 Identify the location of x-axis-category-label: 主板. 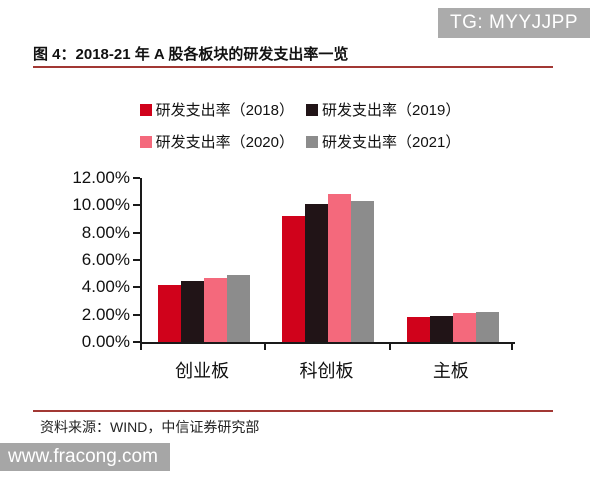
(450, 371).